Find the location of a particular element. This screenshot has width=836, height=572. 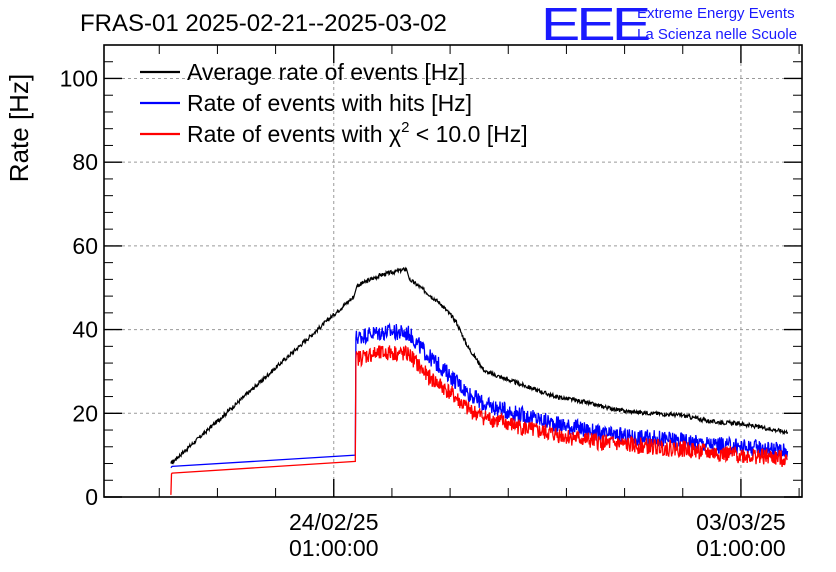

y-axis-label: Rate [Hz] is located at coordinates (19, 128).